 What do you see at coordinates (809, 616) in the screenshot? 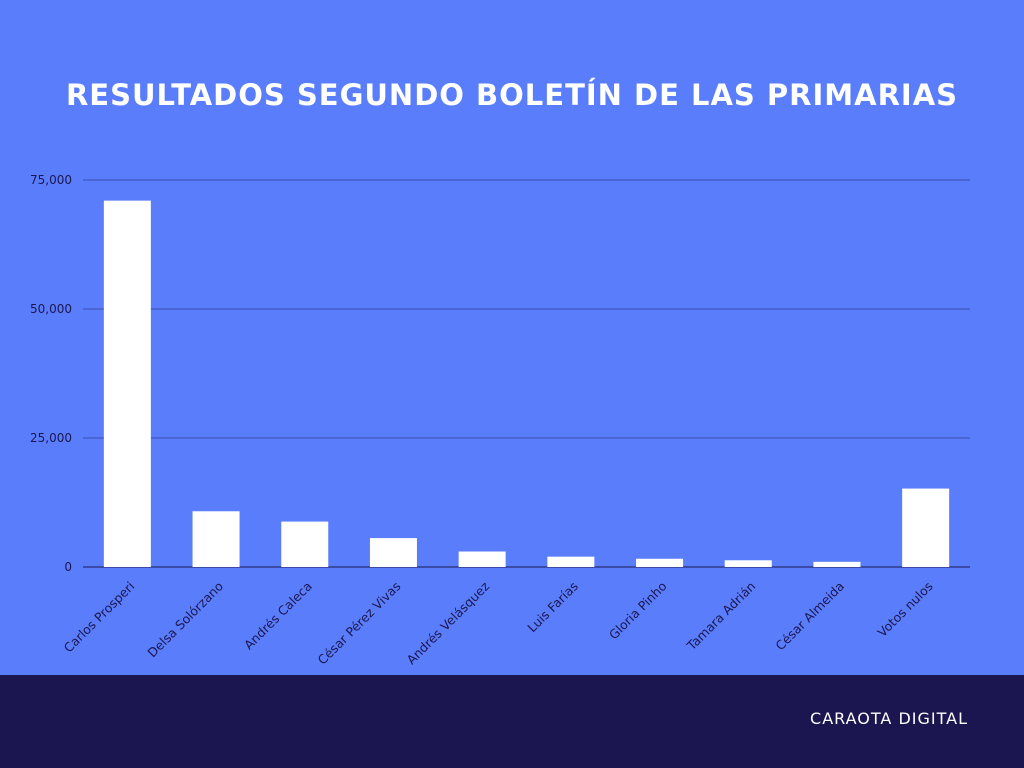
I see `x-tick-label: César Almeida` at bounding box center [809, 616].